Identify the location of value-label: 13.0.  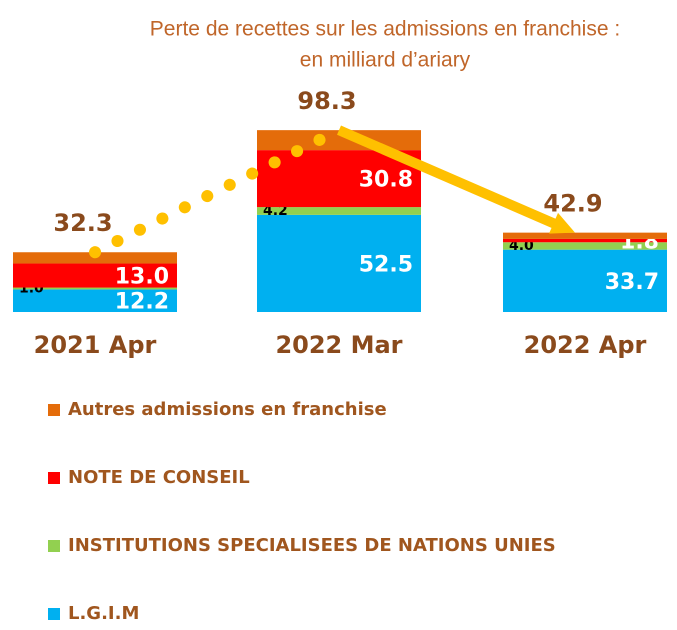
(142, 277).